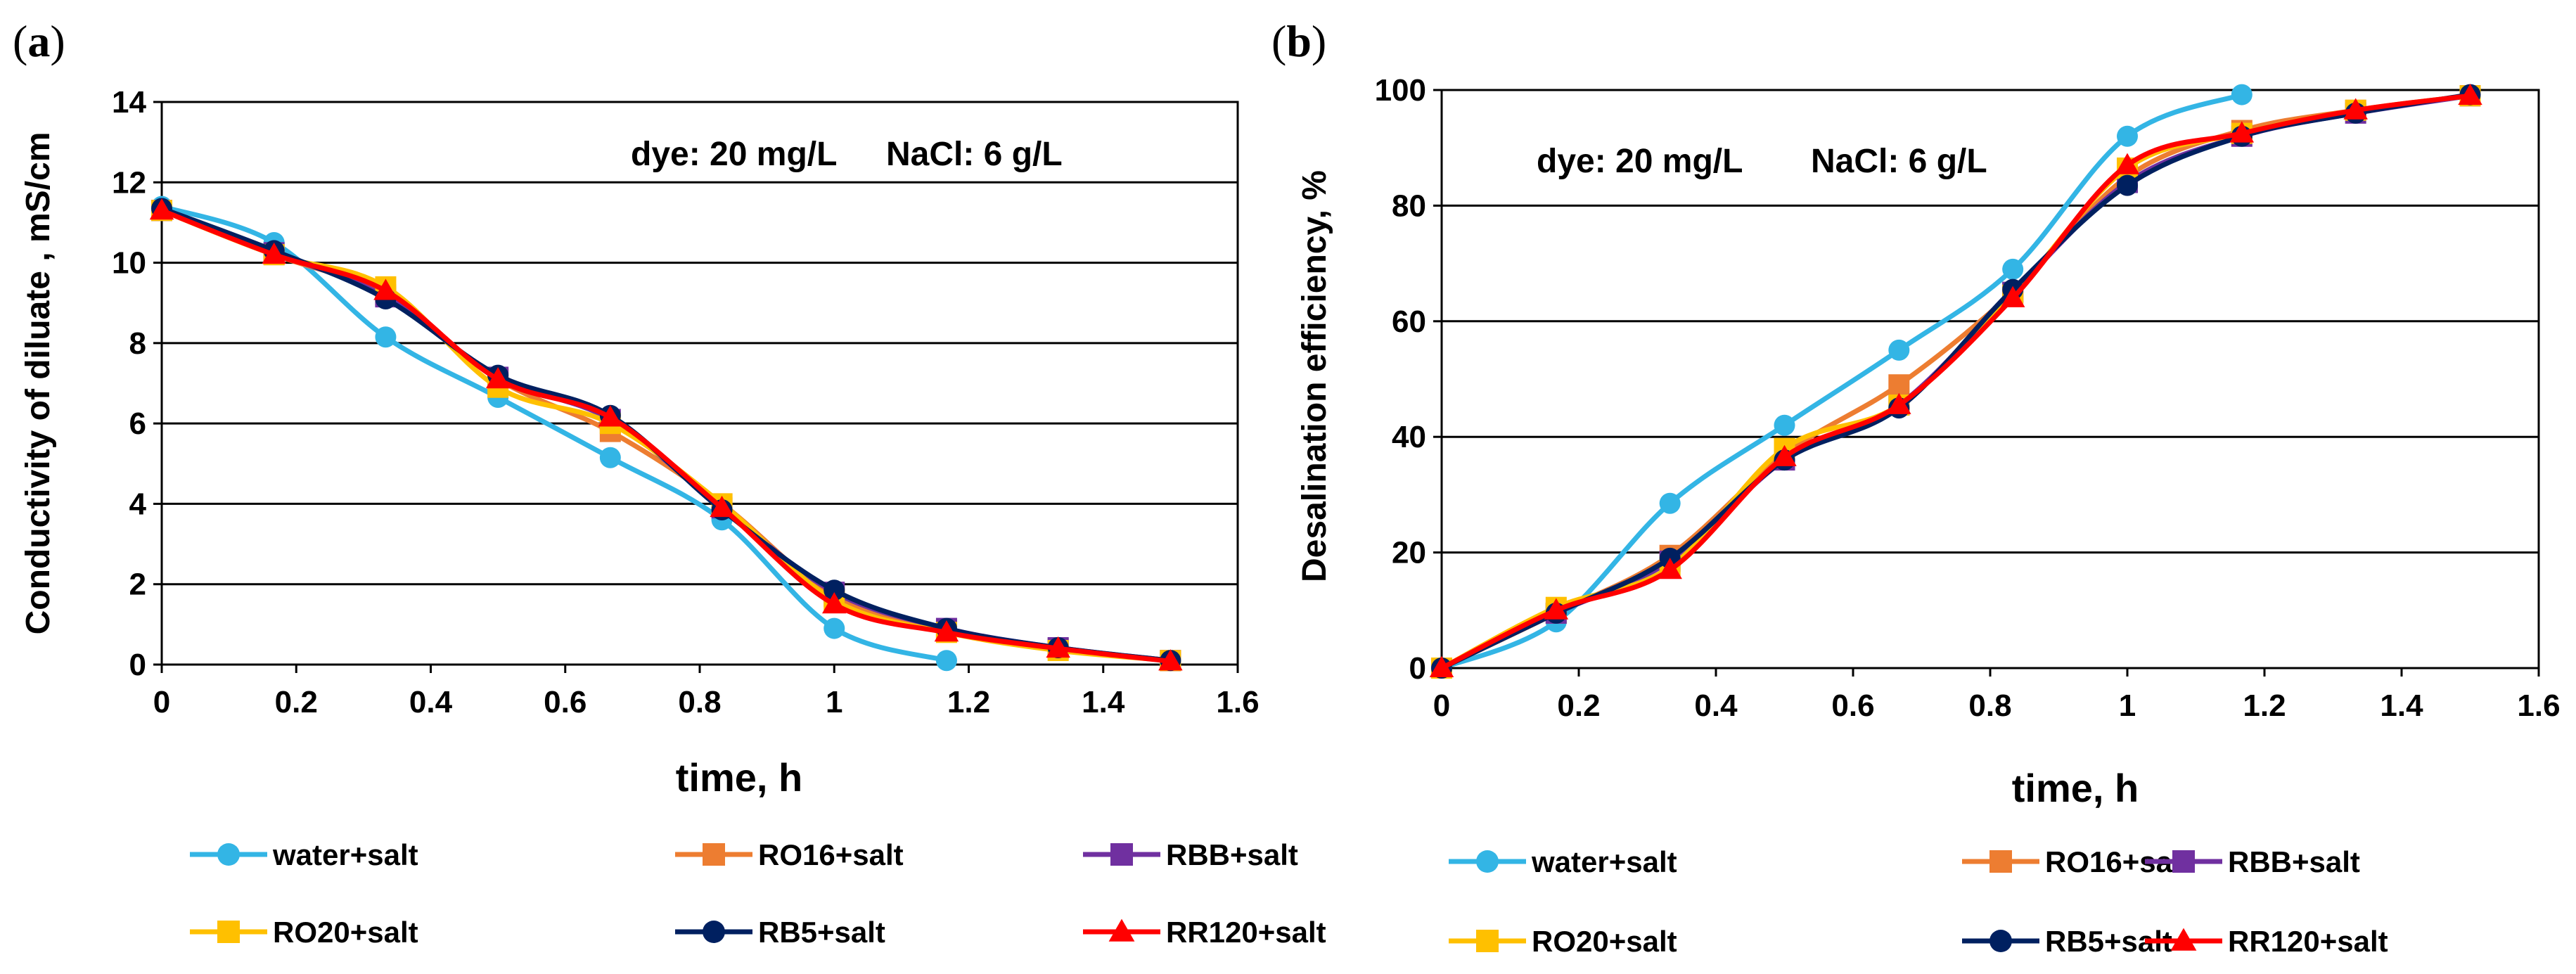  Describe the element at coordinates (1232, 854) in the screenshot. I see `legend-label: RBB+salt` at that location.